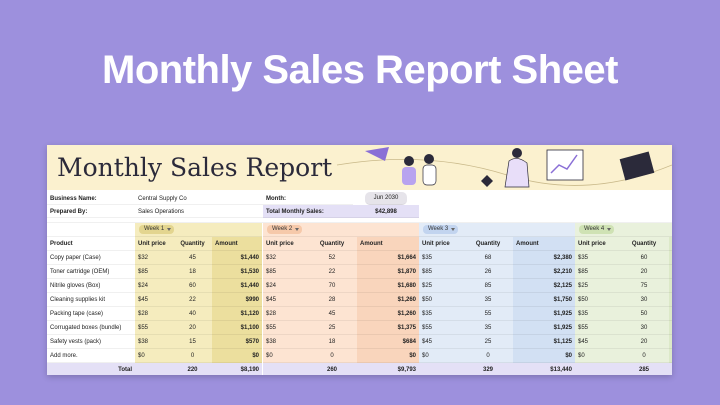  I want to click on blank, so click(91, 230).